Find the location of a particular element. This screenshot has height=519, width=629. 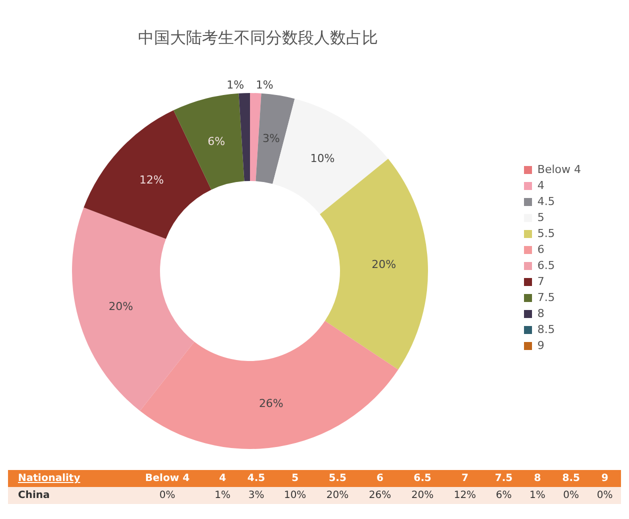

chart-title: 中国大陆考生不同分数段人数占比 is located at coordinates (258, 38).